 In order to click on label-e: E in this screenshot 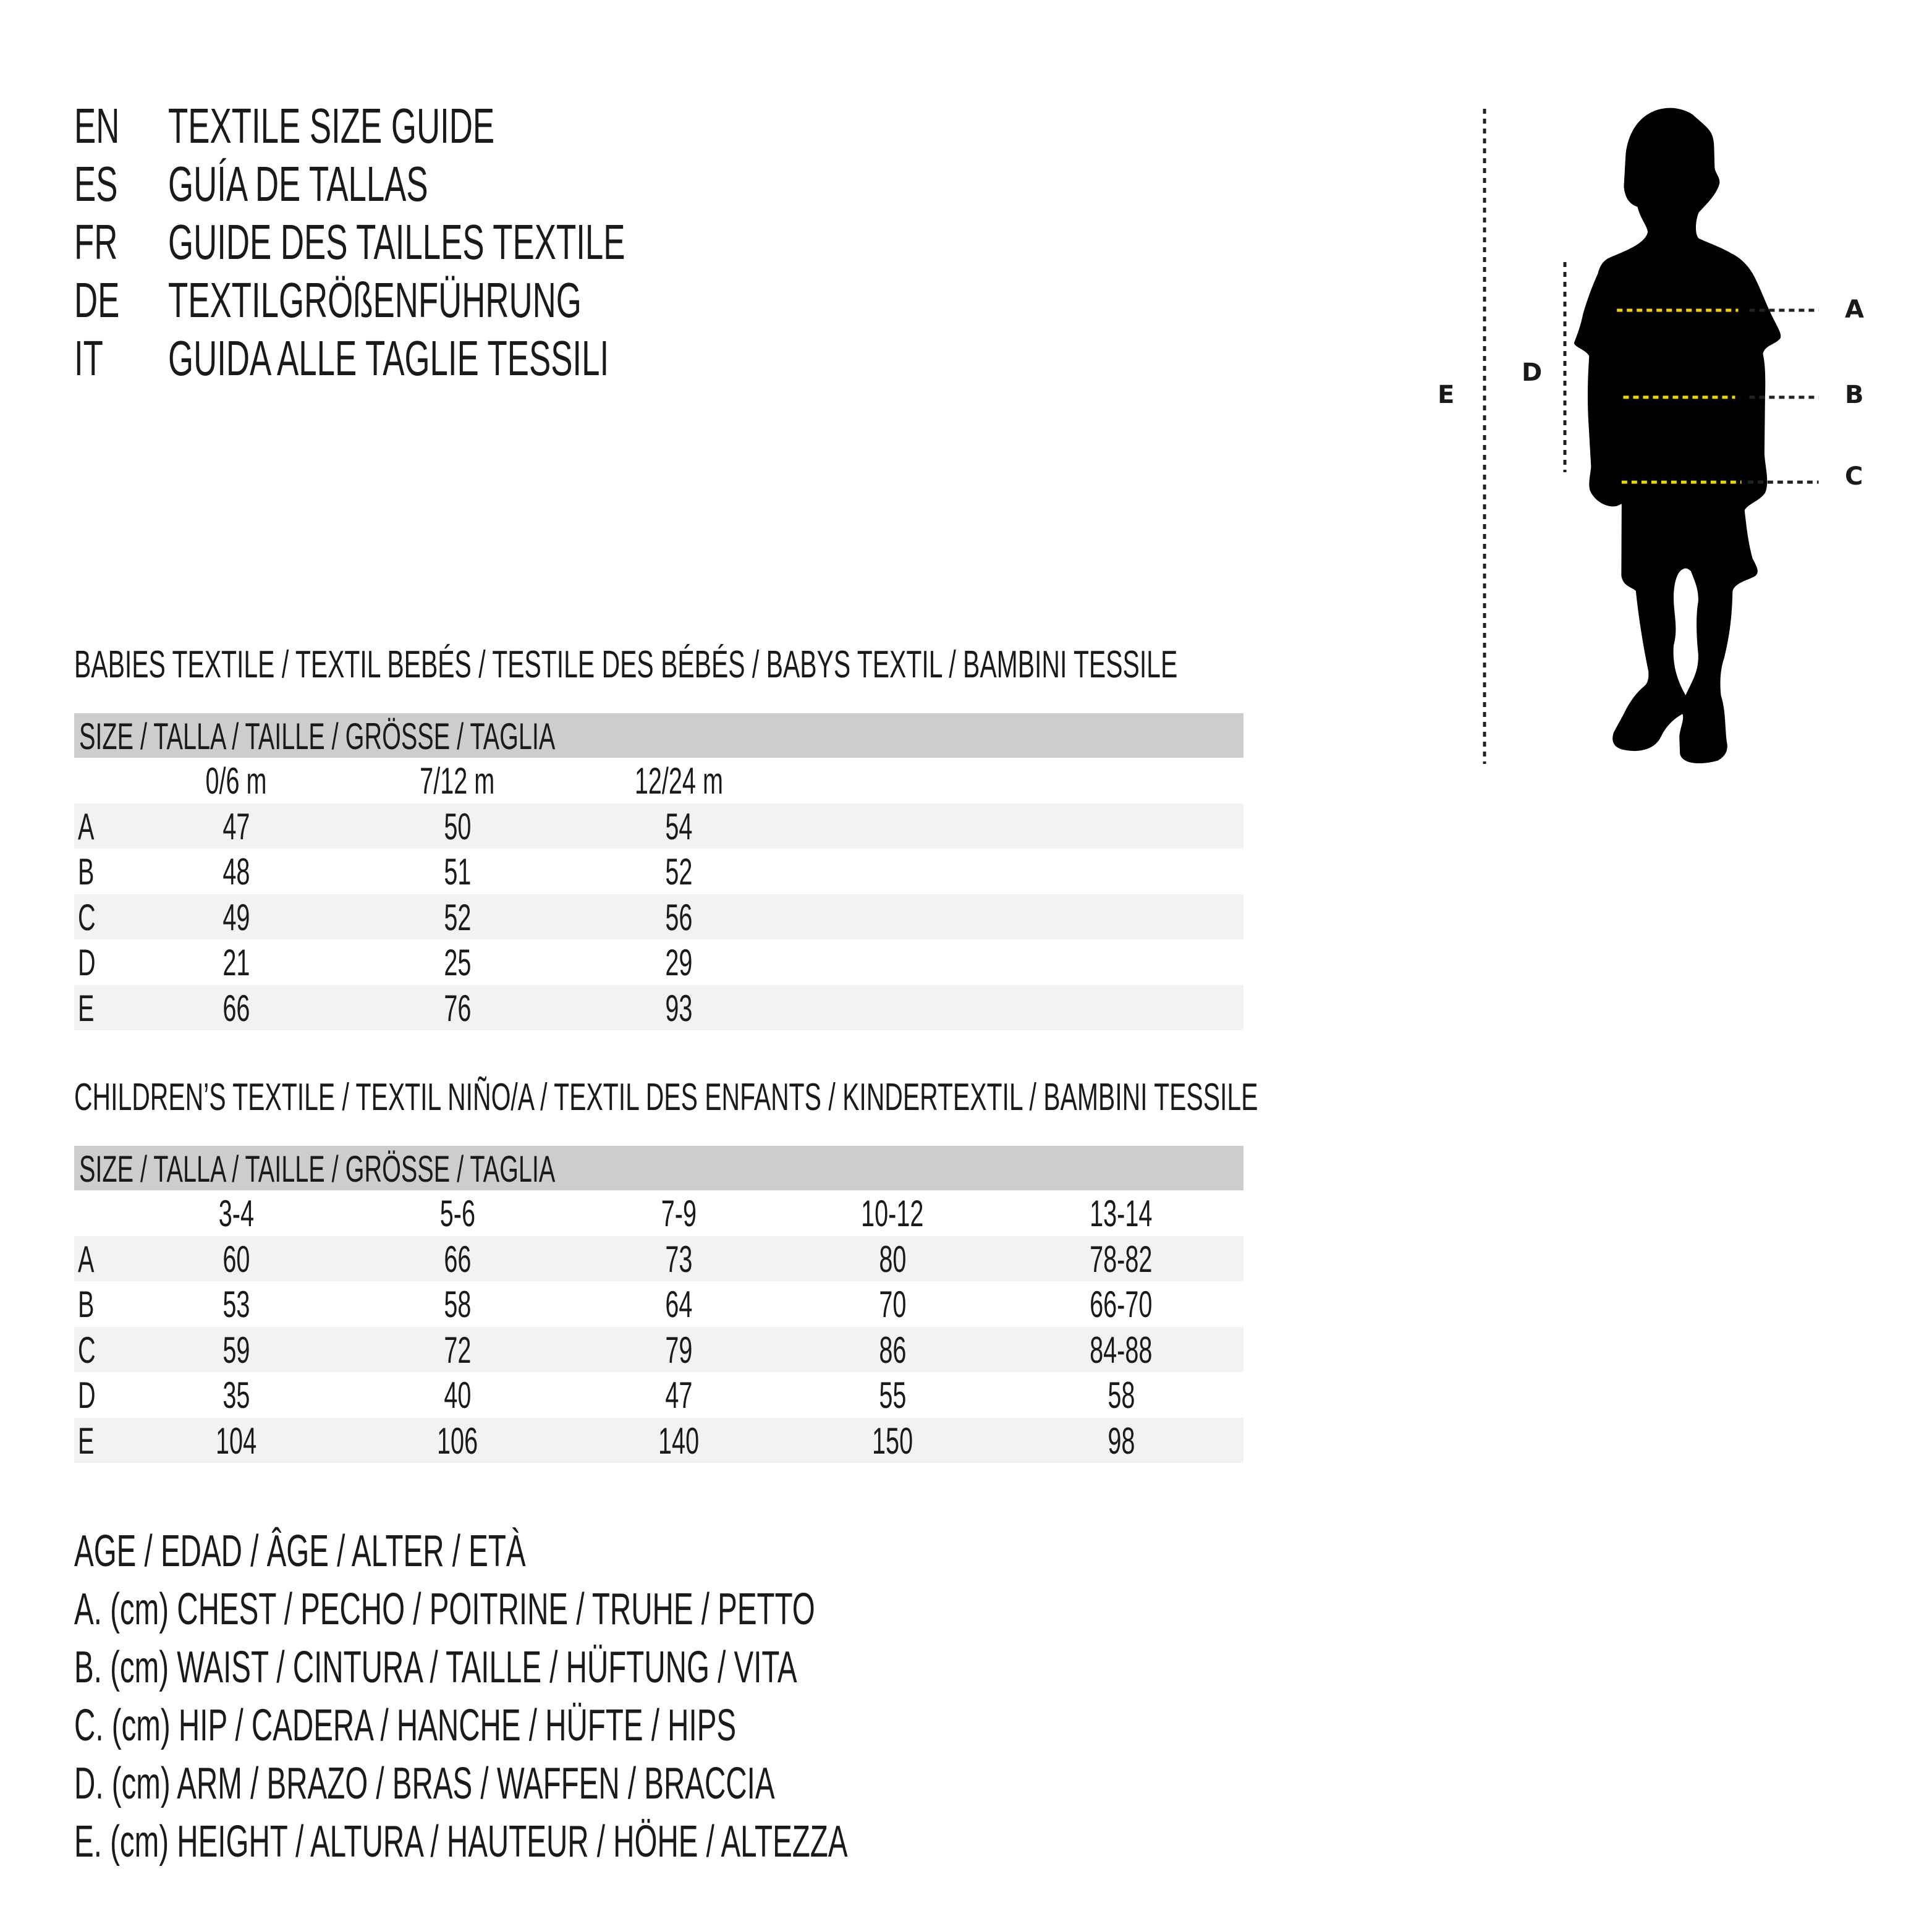, I will do `click(1446, 395)`.